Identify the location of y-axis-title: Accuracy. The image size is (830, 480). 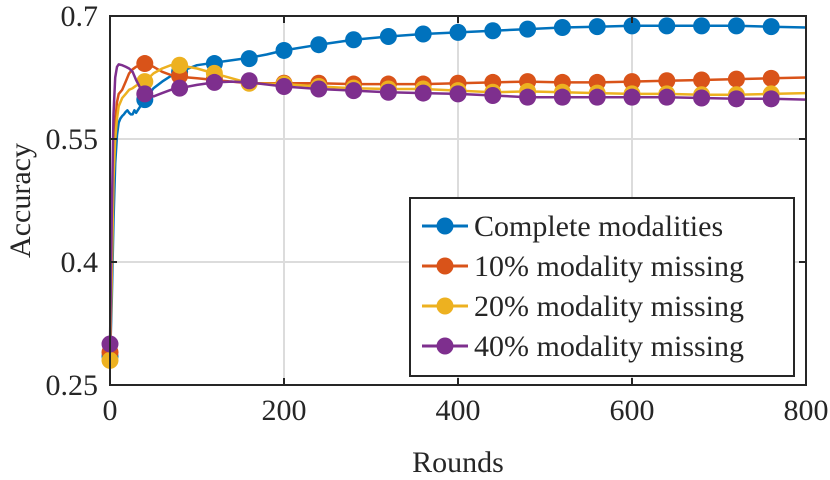
(20, 200).